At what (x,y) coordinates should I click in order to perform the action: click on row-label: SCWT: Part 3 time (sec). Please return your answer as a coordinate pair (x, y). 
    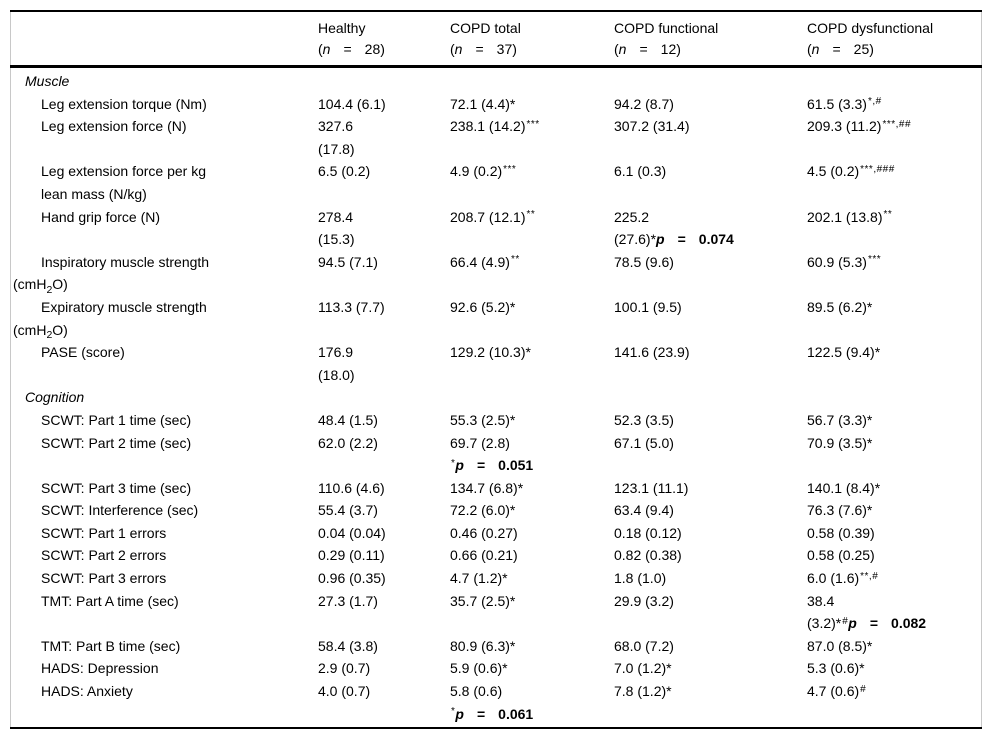
    Looking at the image, I should click on (164, 488).